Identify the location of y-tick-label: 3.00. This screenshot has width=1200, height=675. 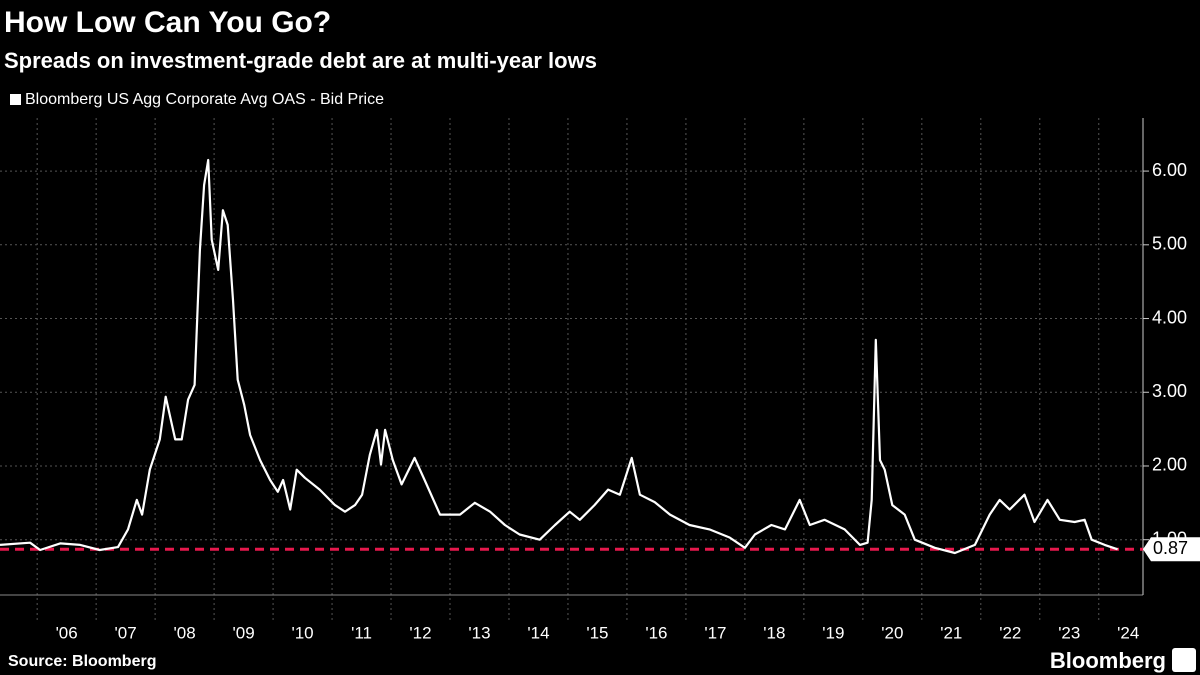
(1169, 391).